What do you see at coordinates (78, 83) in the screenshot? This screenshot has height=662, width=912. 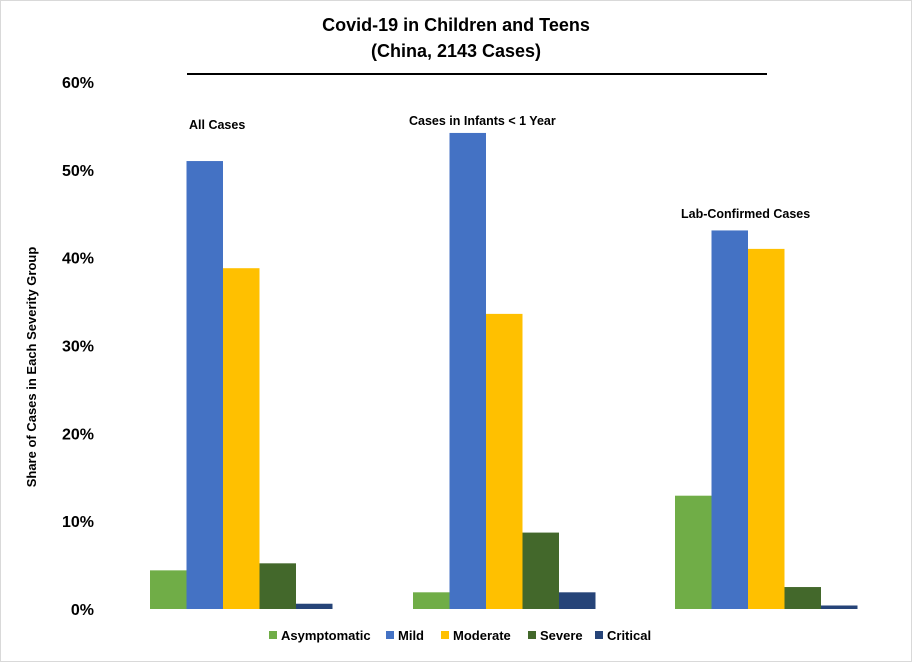 I see `y-tick-label: 60%` at bounding box center [78, 83].